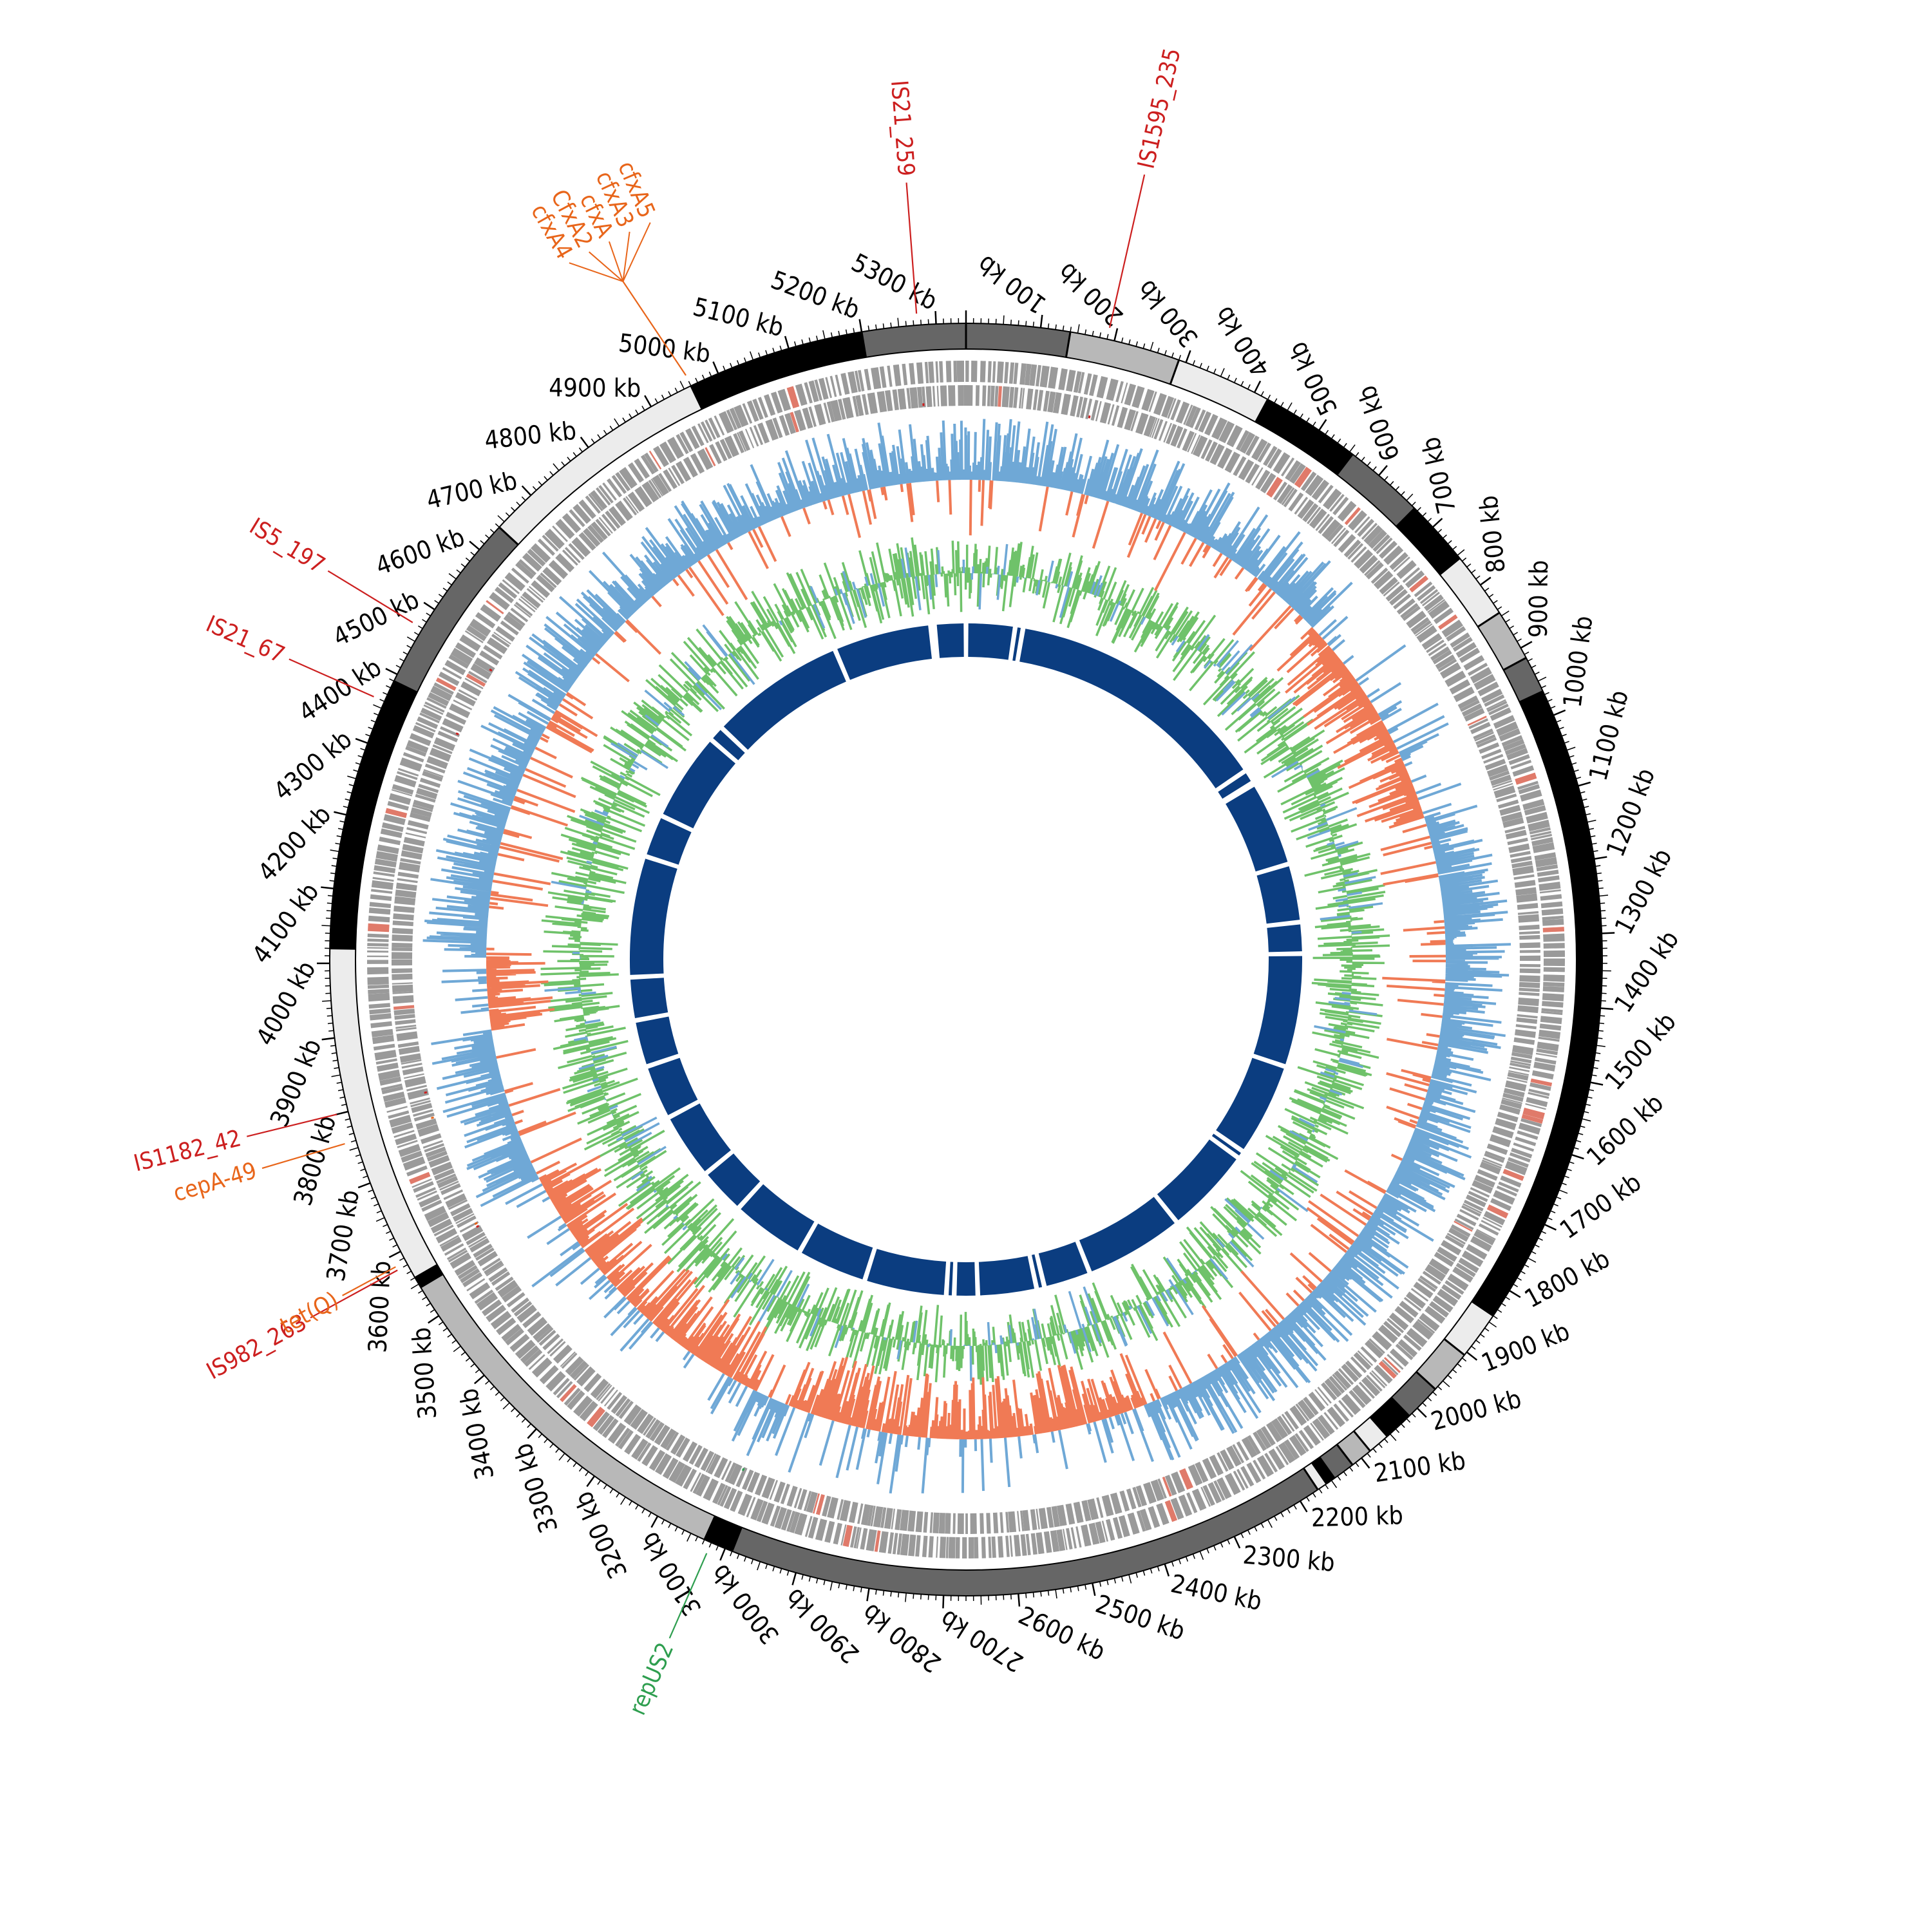 The image size is (1932, 1932). Describe the element at coordinates (1285, 938) in the screenshot. I see `synteny-block` at that location.